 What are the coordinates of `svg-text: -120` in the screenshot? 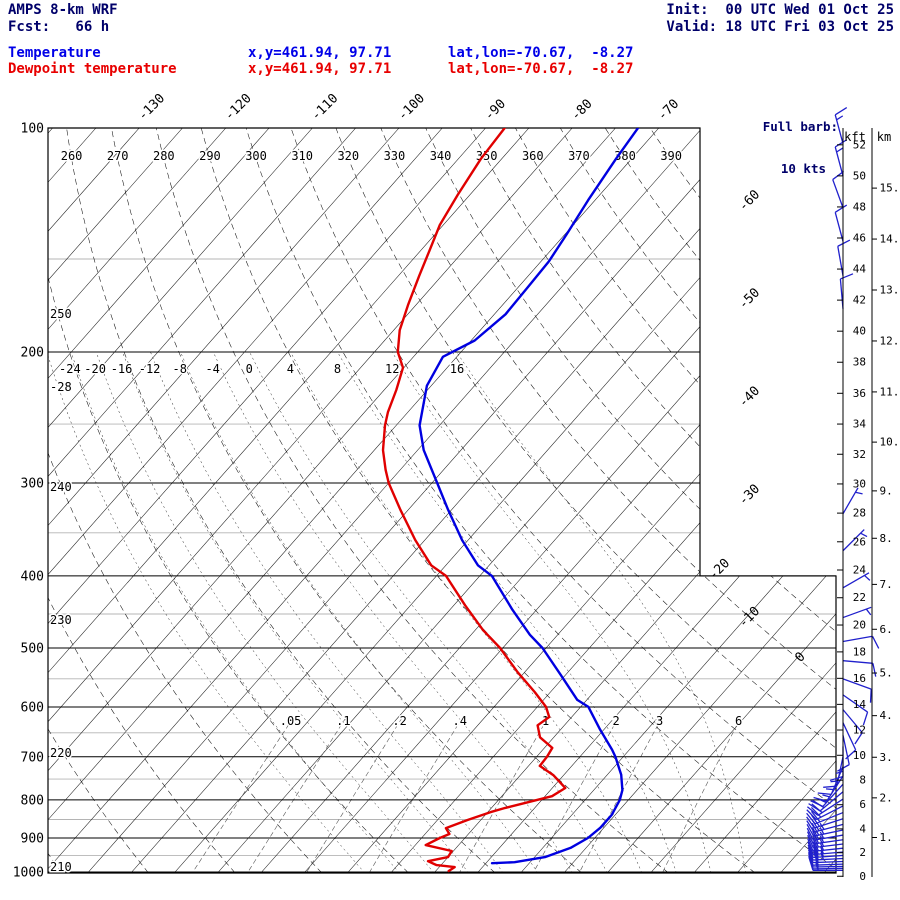 It's located at (238, 107).